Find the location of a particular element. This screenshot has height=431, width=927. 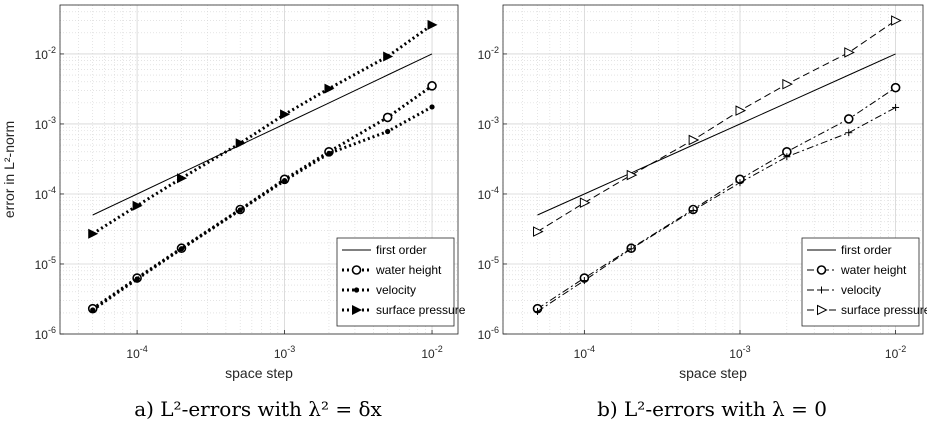

y-tick-label: 10⁻³ is located at coordinates (488, 123).